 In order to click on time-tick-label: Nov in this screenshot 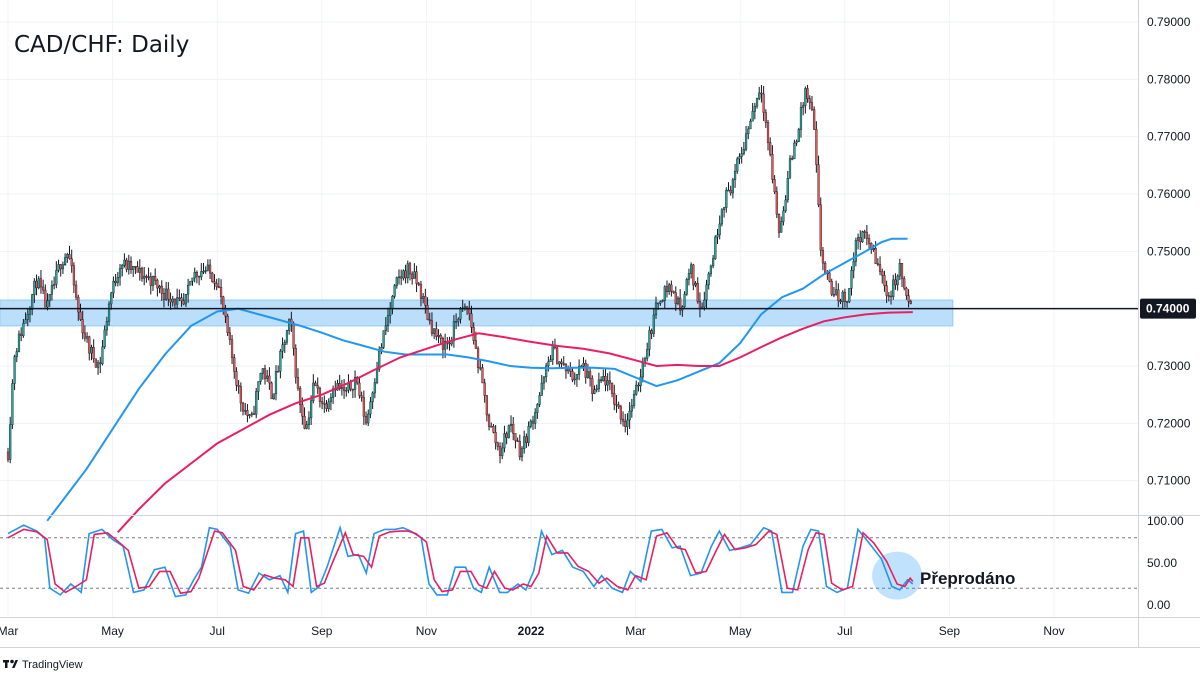, I will do `click(426, 631)`.